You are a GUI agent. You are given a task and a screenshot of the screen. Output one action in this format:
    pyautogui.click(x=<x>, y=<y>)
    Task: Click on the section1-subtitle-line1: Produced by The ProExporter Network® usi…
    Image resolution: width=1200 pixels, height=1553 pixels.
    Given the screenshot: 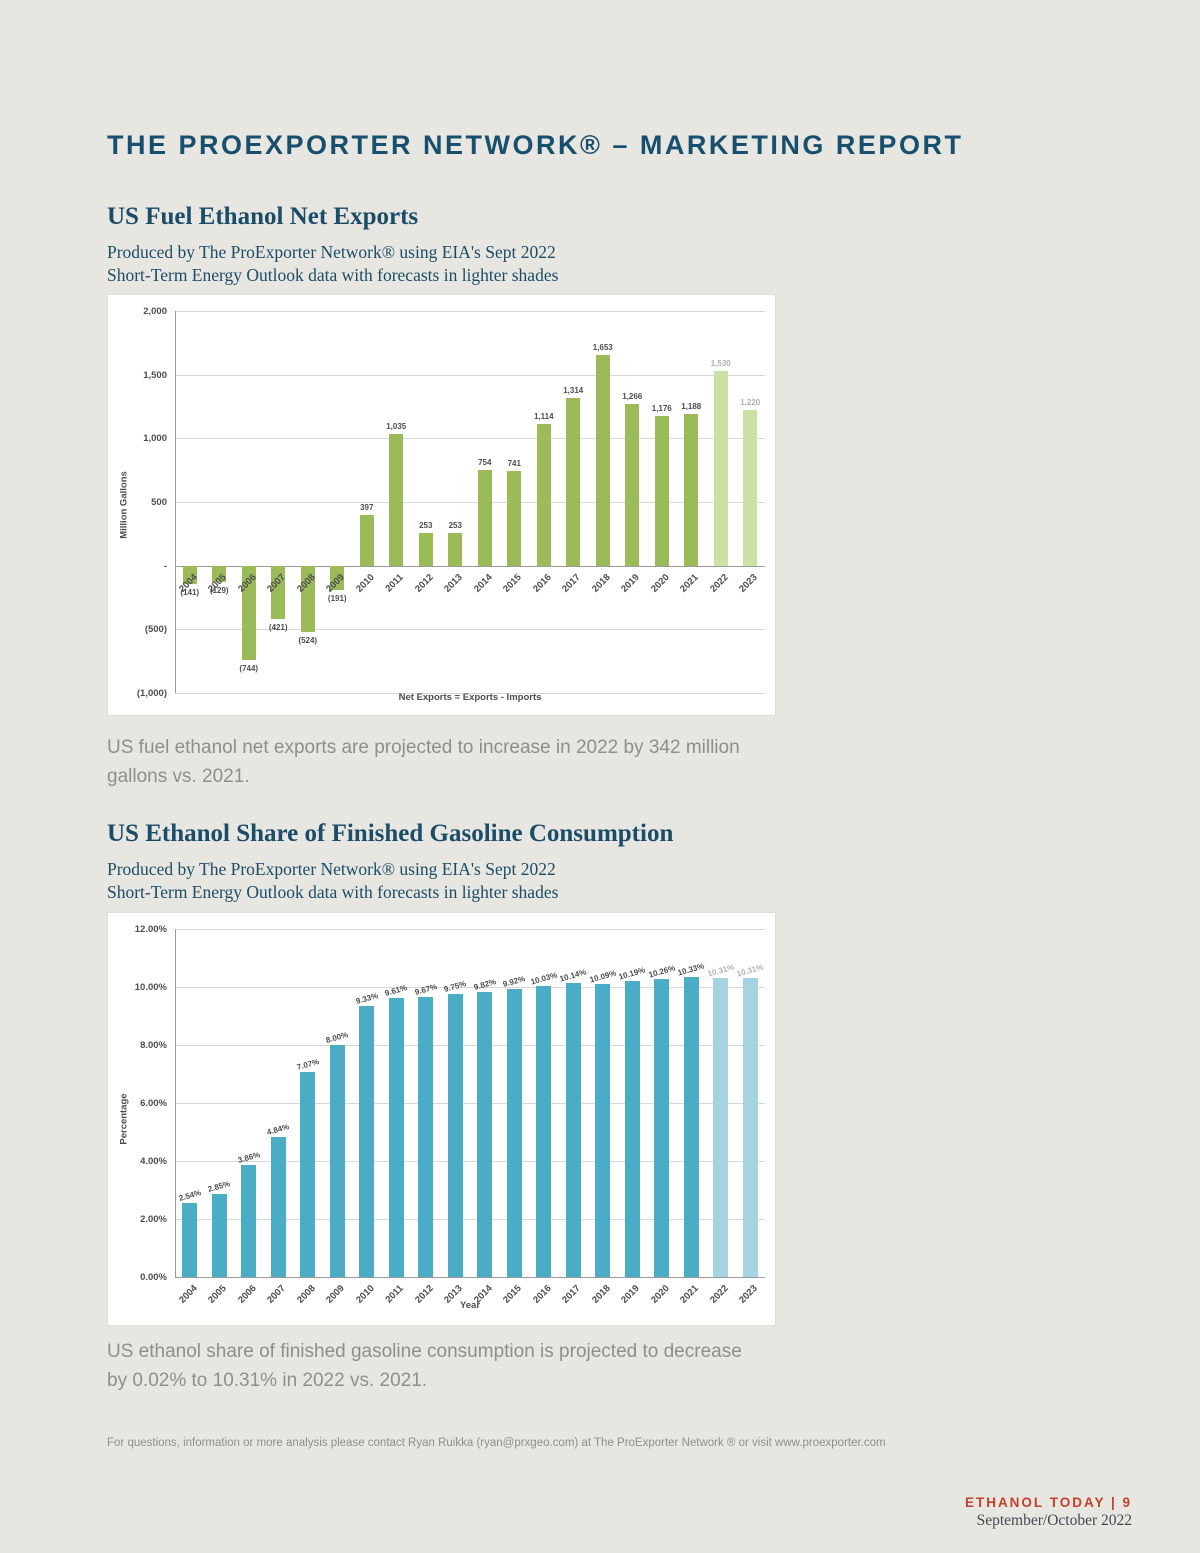 What is the action you would take?
    pyautogui.click(x=331, y=252)
    